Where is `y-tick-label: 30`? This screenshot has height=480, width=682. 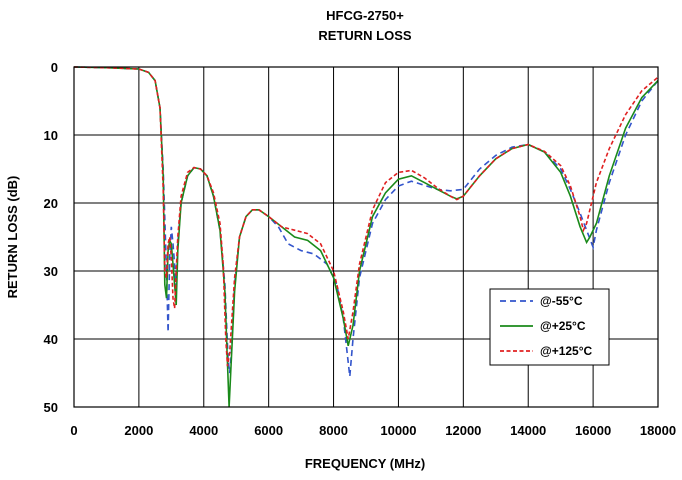
y-tick-label: 30 is located at coordinates (51, 271).